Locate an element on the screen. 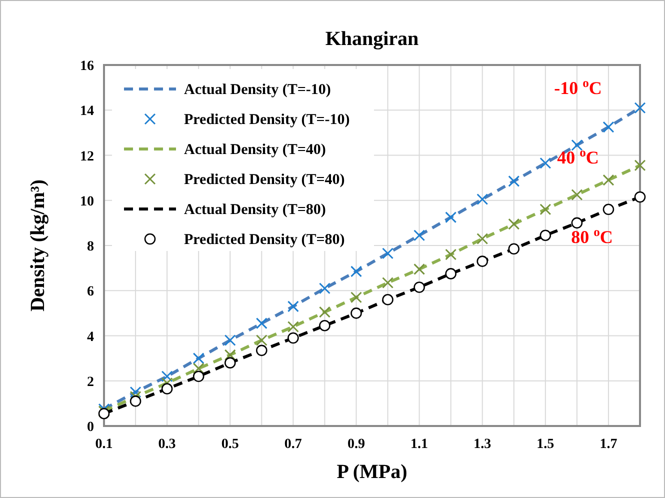 Image resolution: width=665 pixels, height=498 pixels. x-tick-label: 0.5 is located at coordinates (230, 444).